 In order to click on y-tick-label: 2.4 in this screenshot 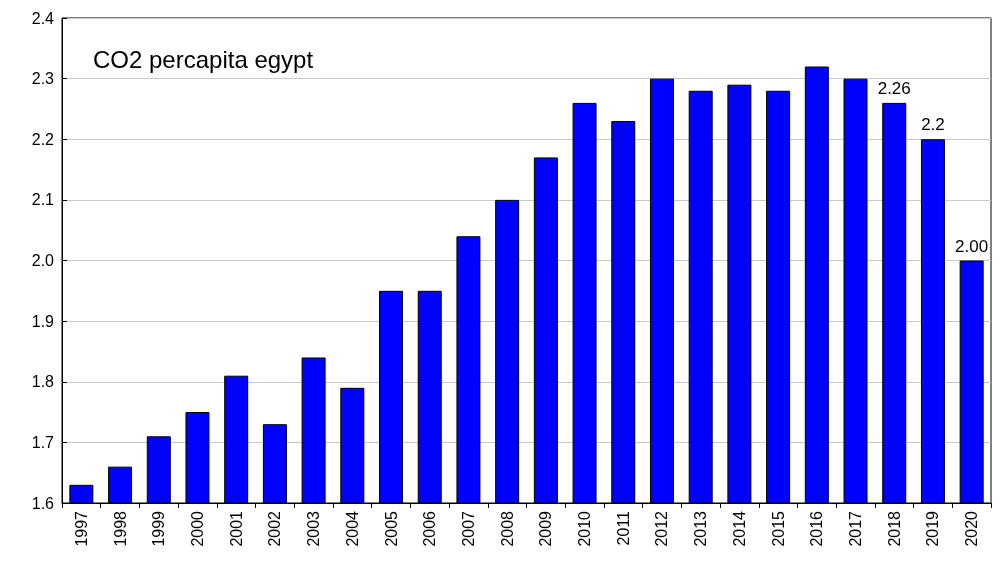, I will do `click(43, 18)`.